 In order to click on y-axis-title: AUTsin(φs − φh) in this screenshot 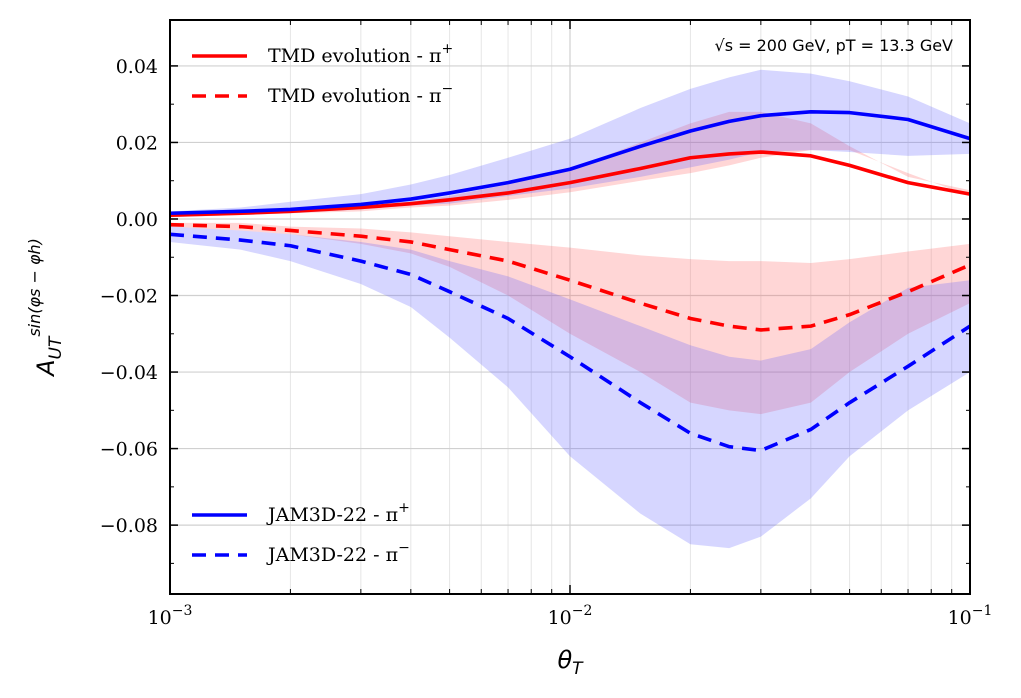, I will do `click(45, 308)`.